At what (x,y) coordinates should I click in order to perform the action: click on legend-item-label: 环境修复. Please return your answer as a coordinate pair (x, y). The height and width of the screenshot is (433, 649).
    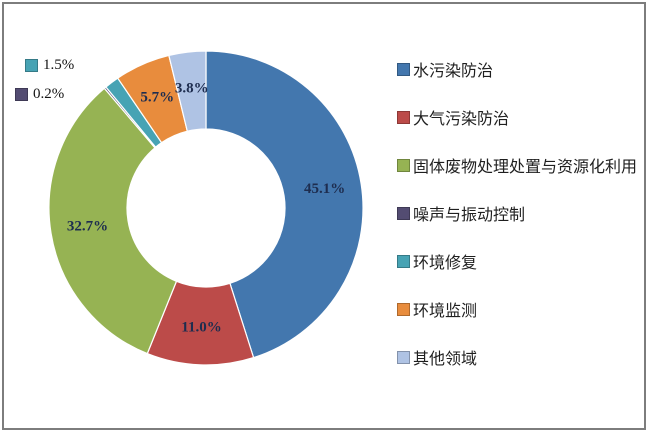
    Looking at the image, I should click on (445, 263).